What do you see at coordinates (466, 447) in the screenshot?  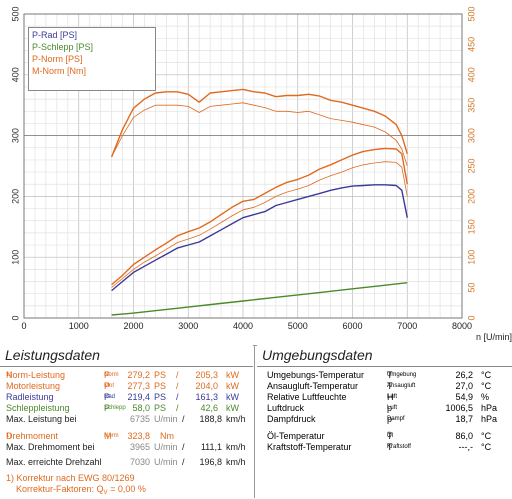 I see `row-value: ---,-` at bounding box center [466, 447].